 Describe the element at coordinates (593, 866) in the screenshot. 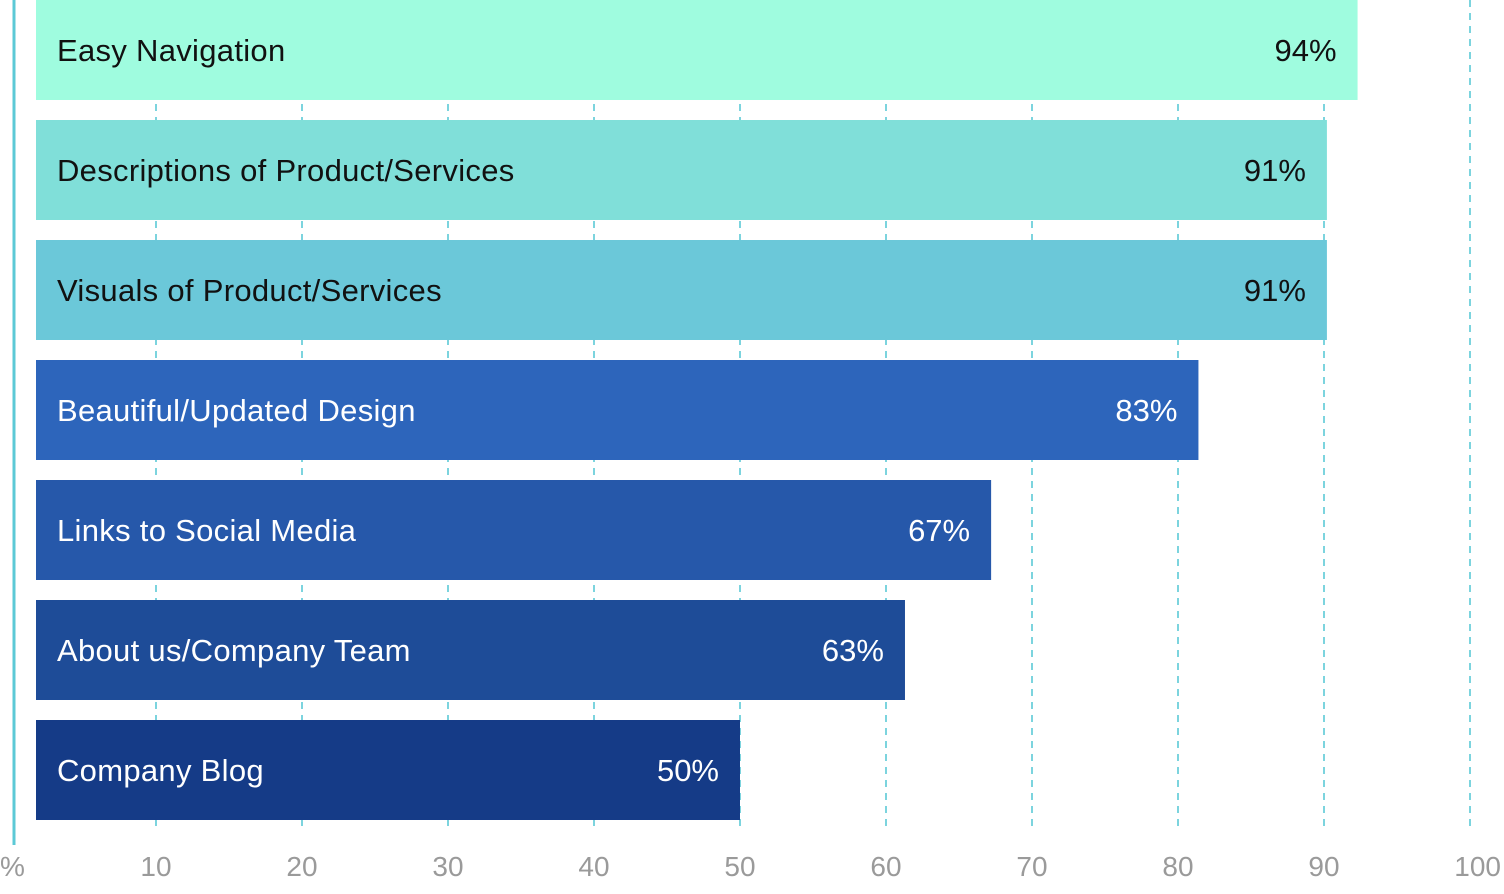

I see `x-tick-label: 40` at that location.